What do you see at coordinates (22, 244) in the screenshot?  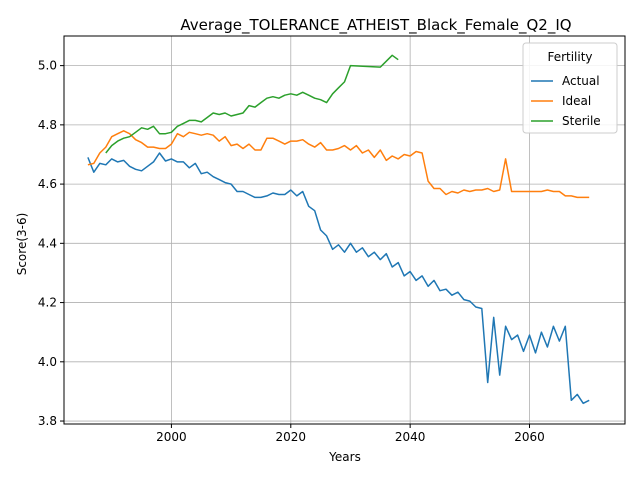 I see `y-axis-label: Score(3-6)` at bounding box center [22, 244].